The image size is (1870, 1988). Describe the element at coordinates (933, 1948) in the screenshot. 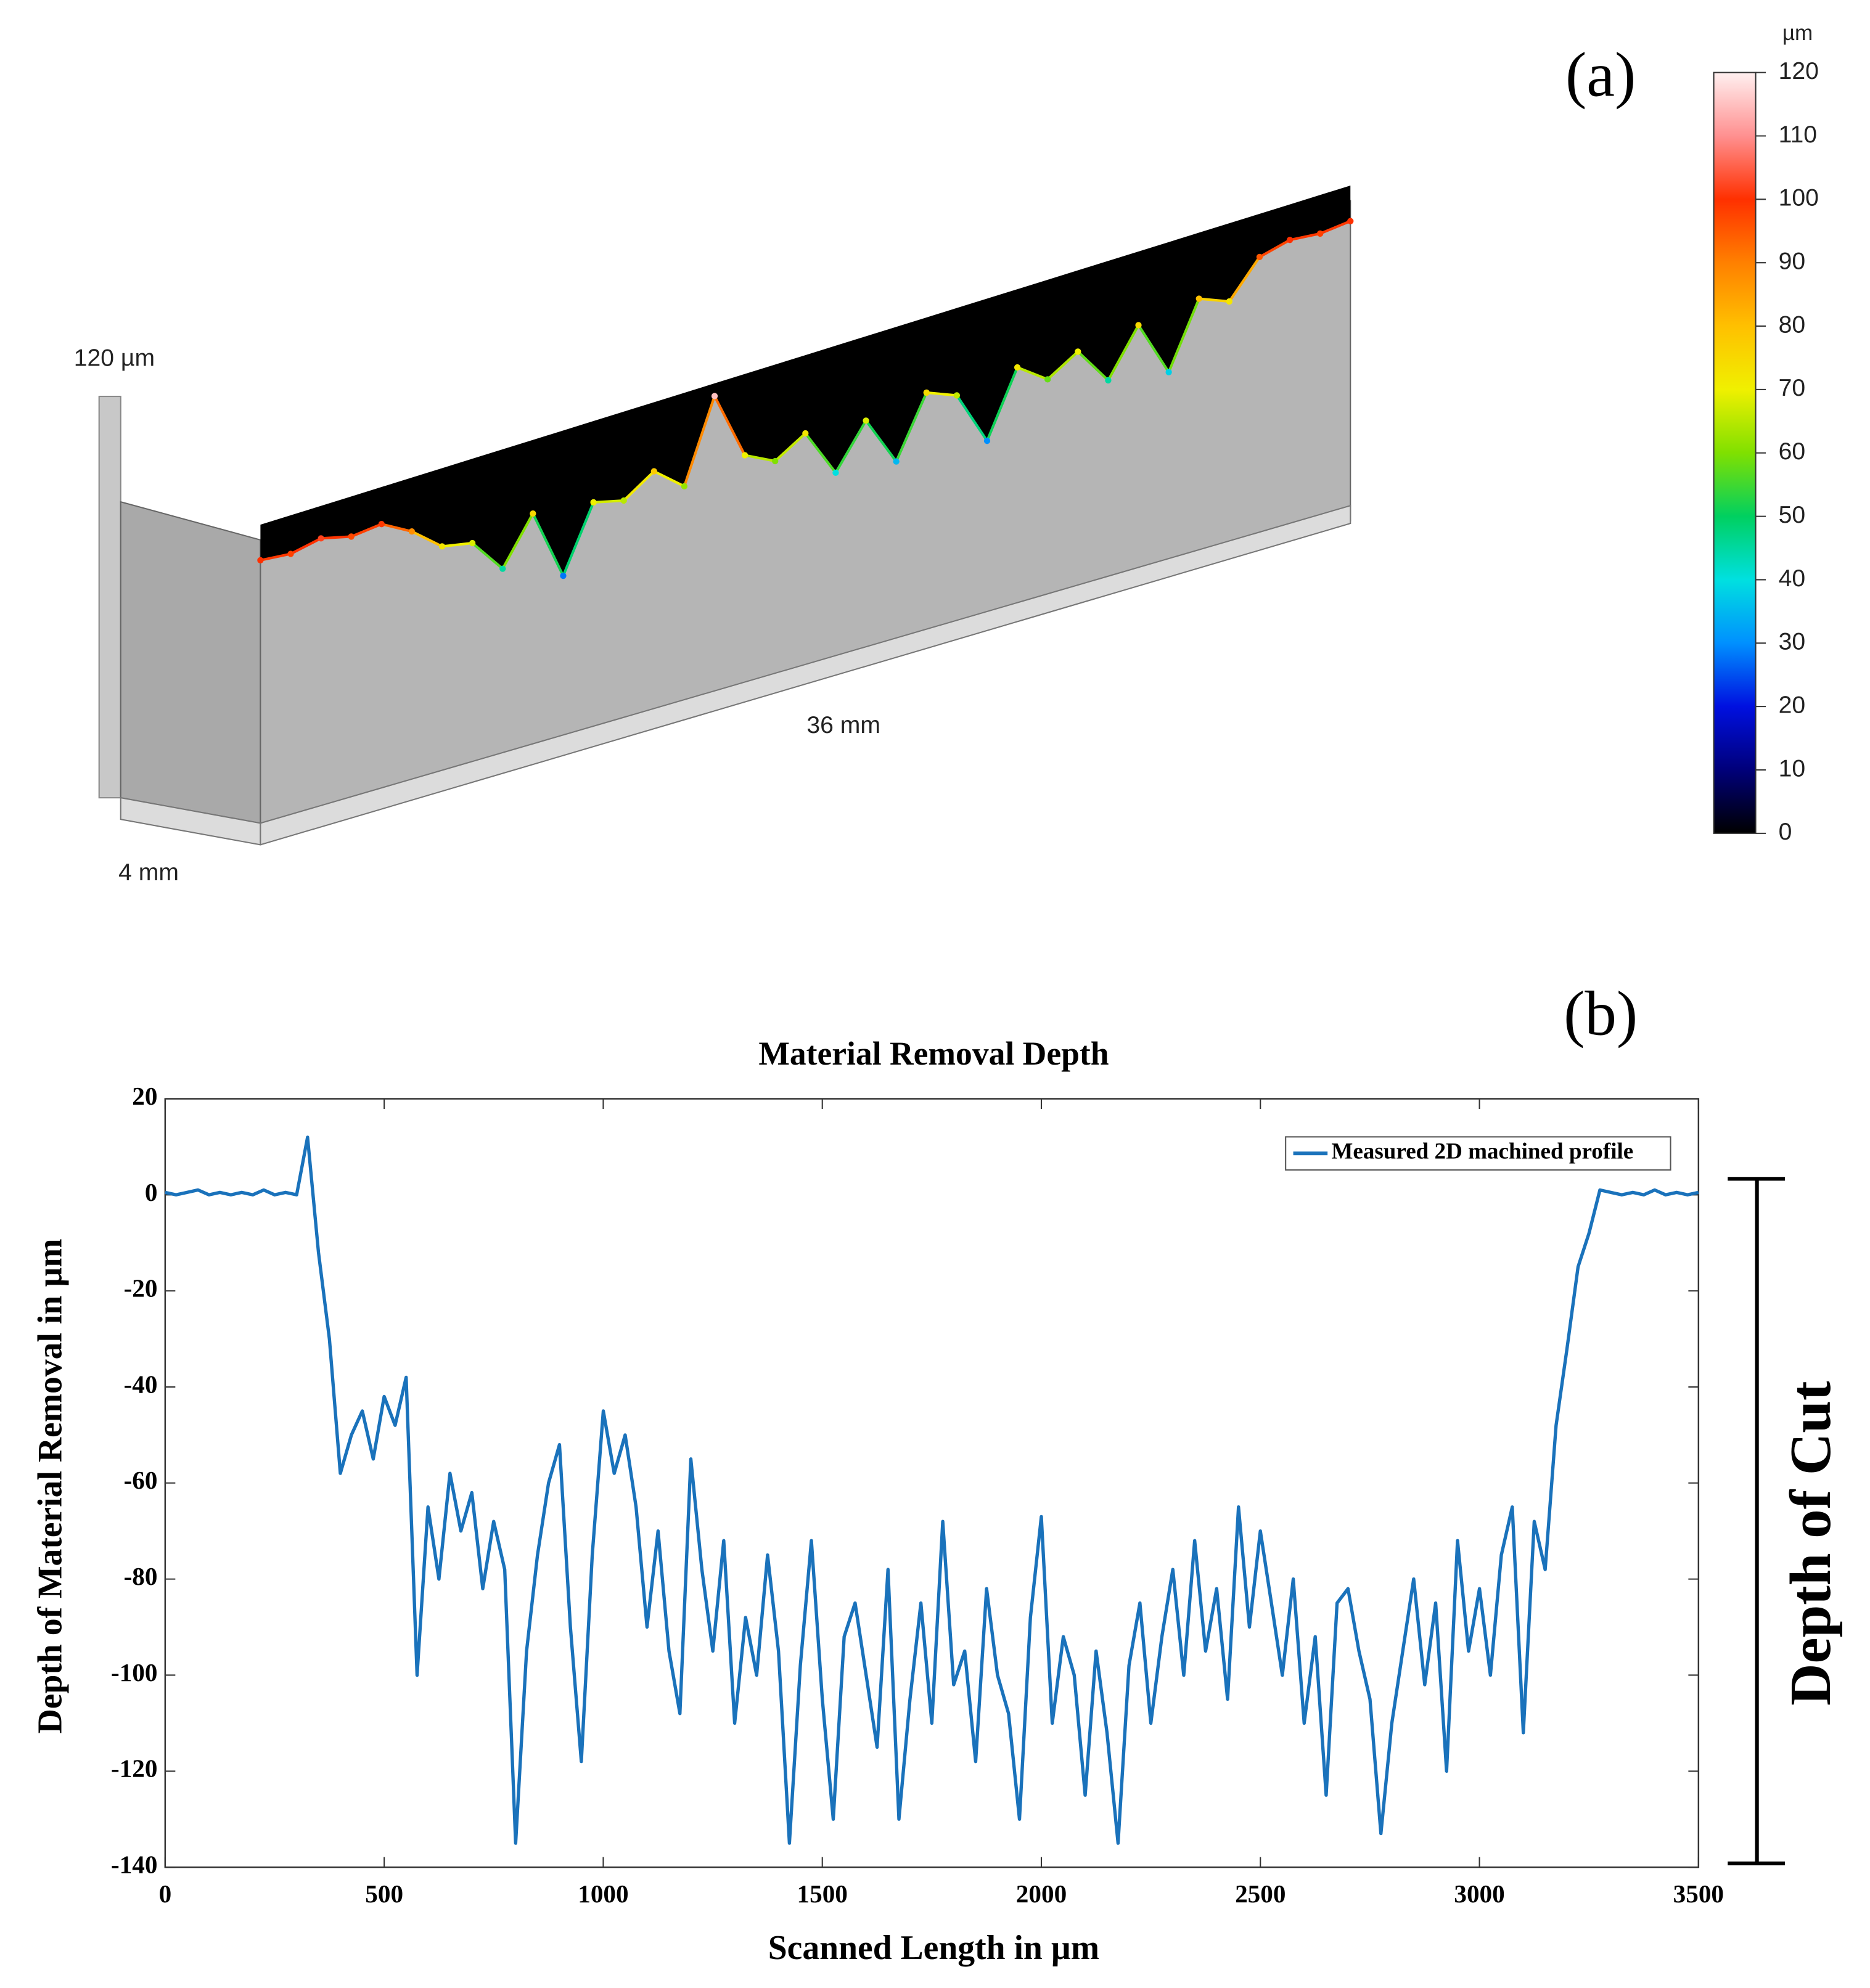

I see `x-axis-title: Scanned Length in µm` at that location.